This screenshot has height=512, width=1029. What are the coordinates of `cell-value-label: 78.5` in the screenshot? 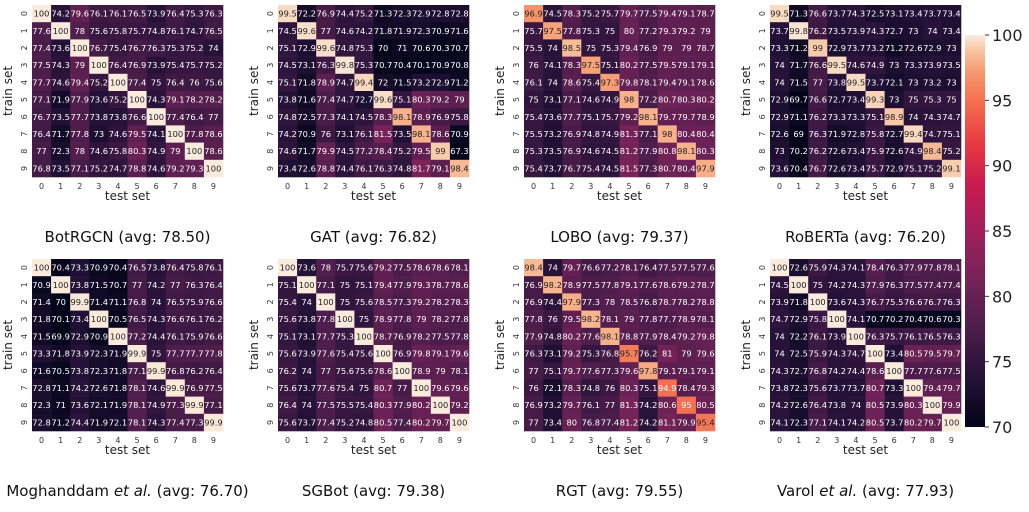 It's located at (383, 302).